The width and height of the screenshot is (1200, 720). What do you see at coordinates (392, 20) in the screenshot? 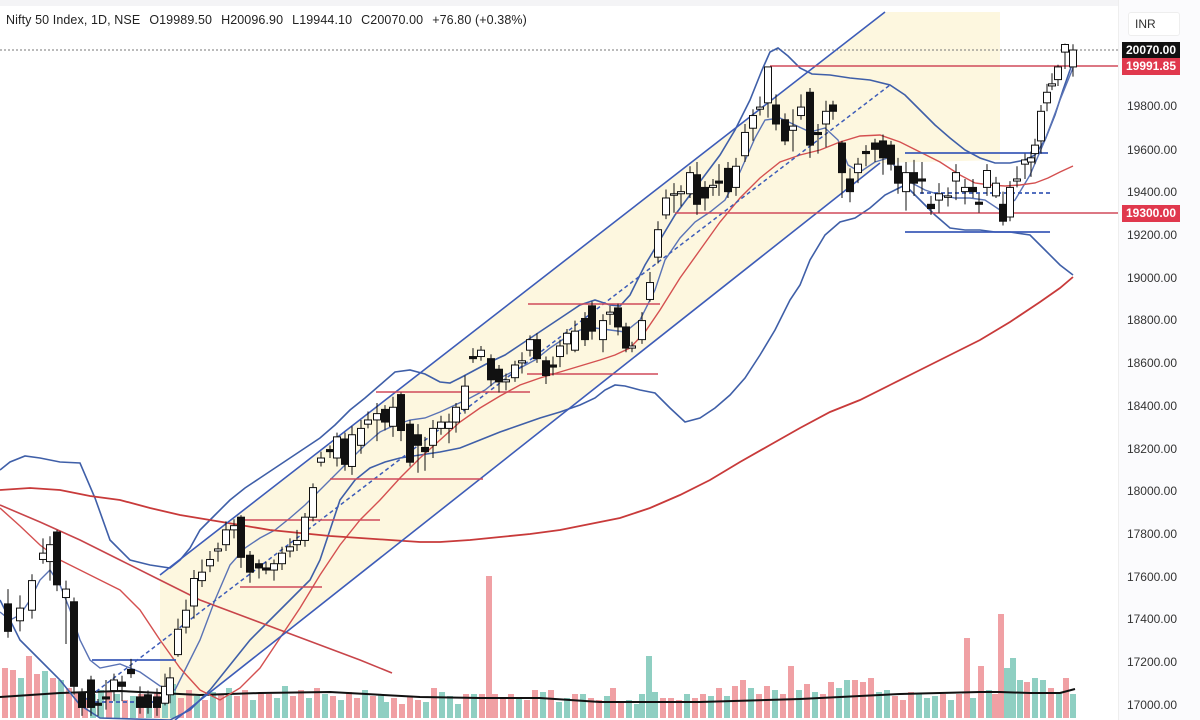
I see `close-value: C20070.00` at bounding box center [392, 20].